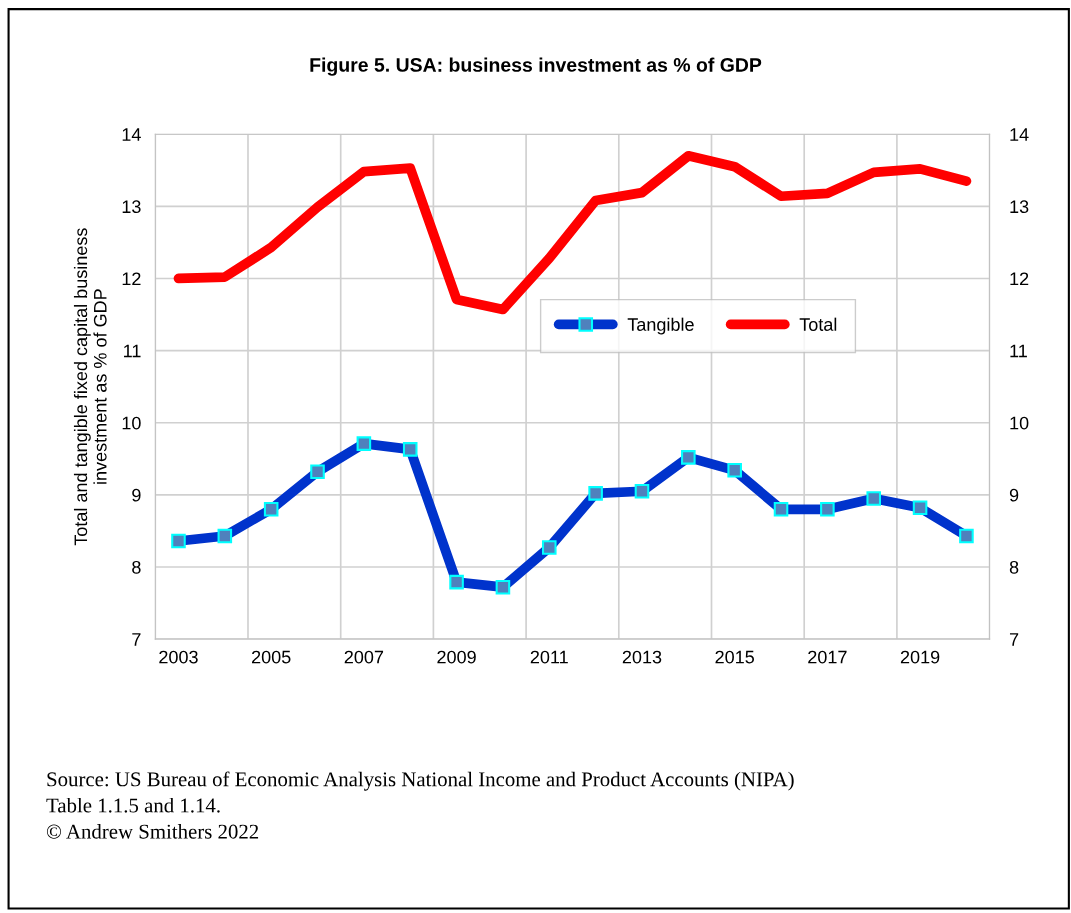 This screenshot has height=913, width=1071. Describe the element at coordinates (1019, 279) in the screenshot. I see `y2-tick-label: 12` at that location.